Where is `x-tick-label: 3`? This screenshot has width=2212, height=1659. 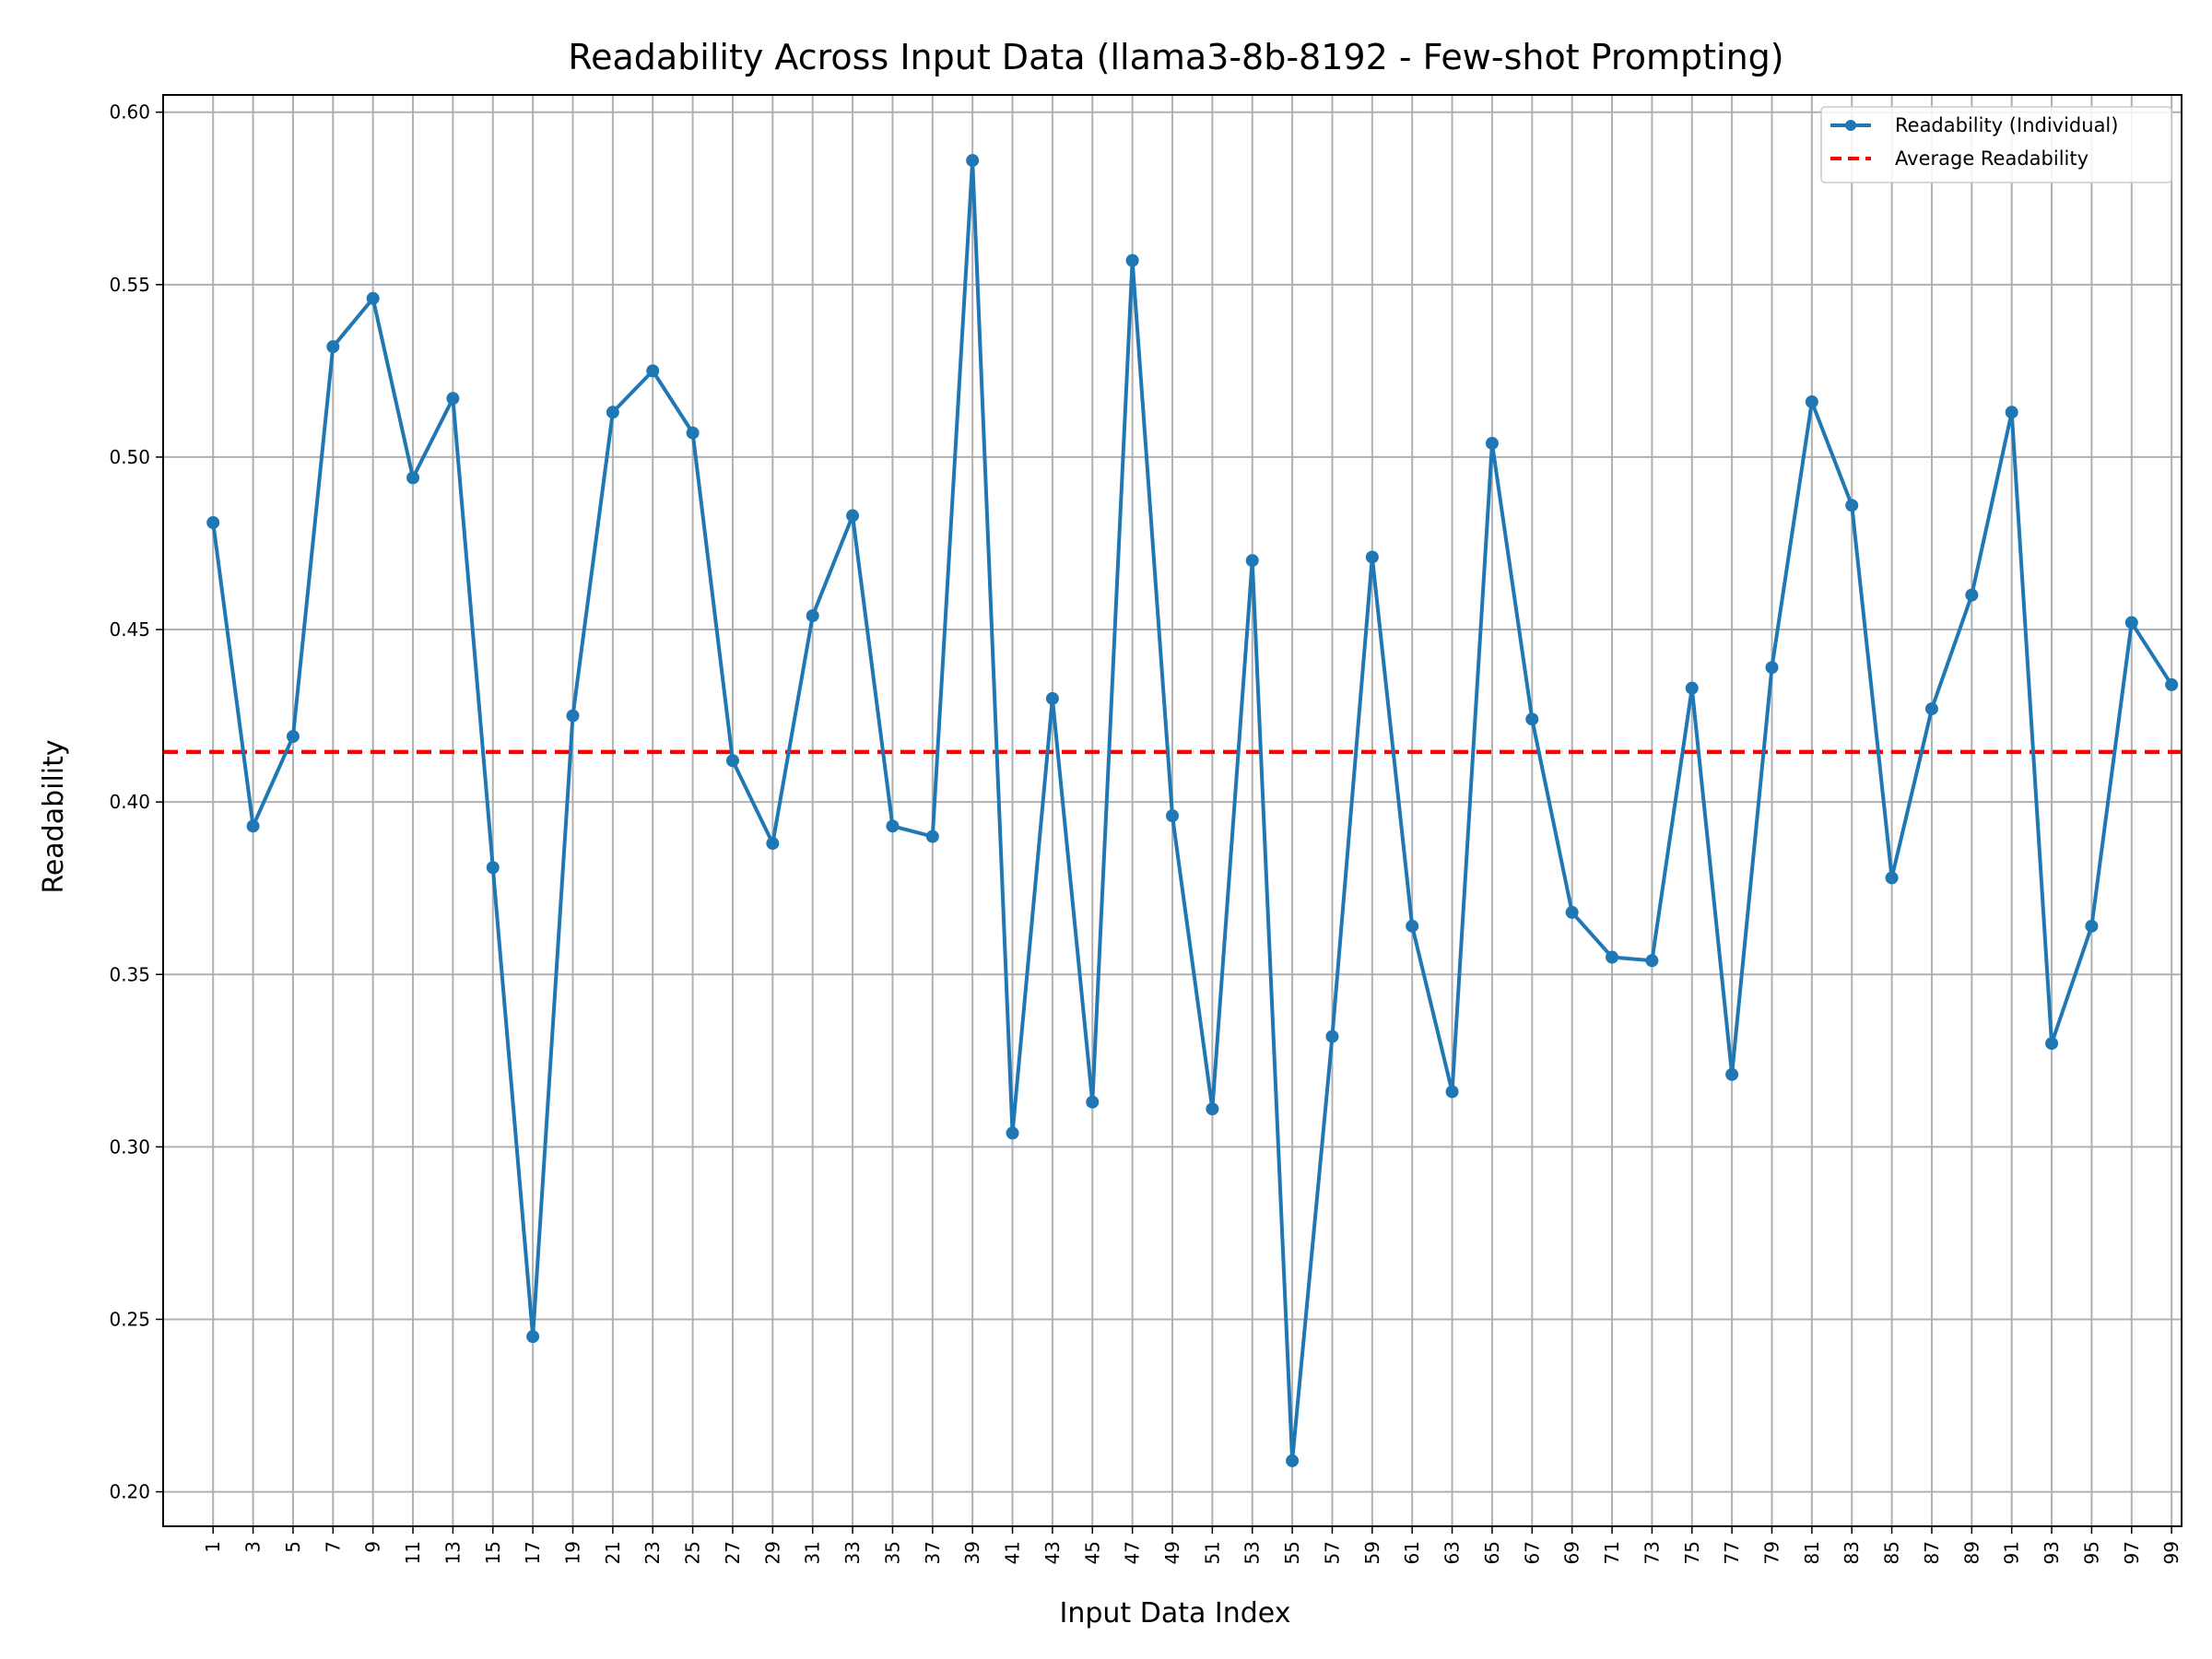 x-tick-label: 3 is located at coordinates (253, 1547).